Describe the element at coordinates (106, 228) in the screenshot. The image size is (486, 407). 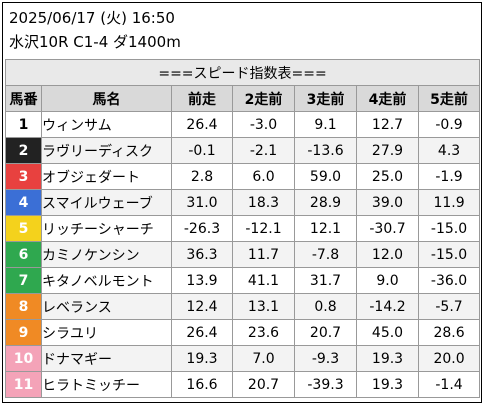
I see `horse-name: リッチーシャーチ` at that location.